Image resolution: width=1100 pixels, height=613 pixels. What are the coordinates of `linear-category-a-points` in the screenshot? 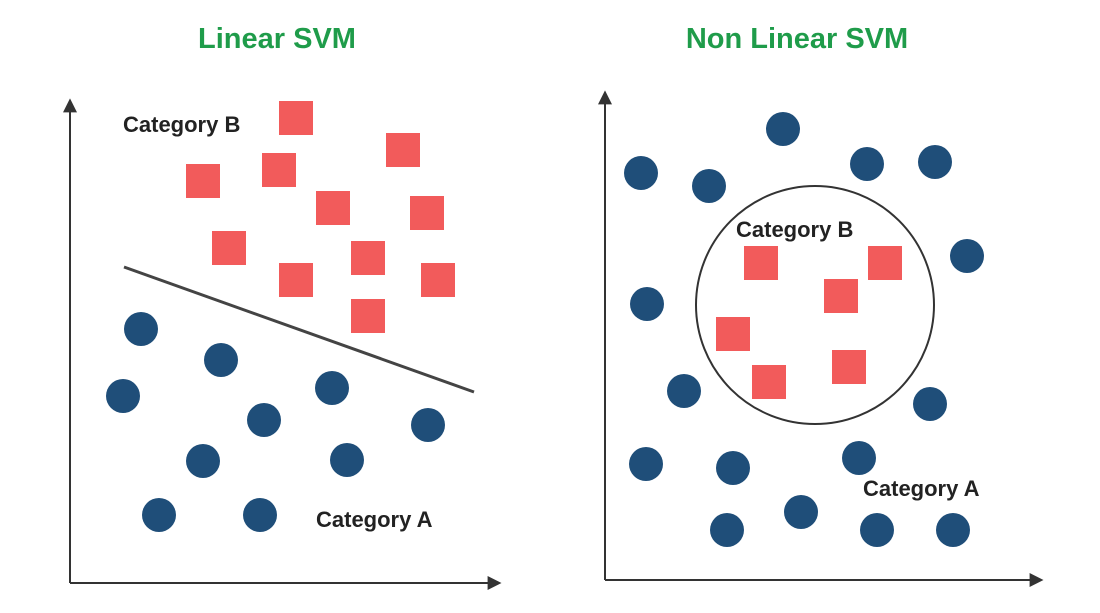 It's located at (275, 422).